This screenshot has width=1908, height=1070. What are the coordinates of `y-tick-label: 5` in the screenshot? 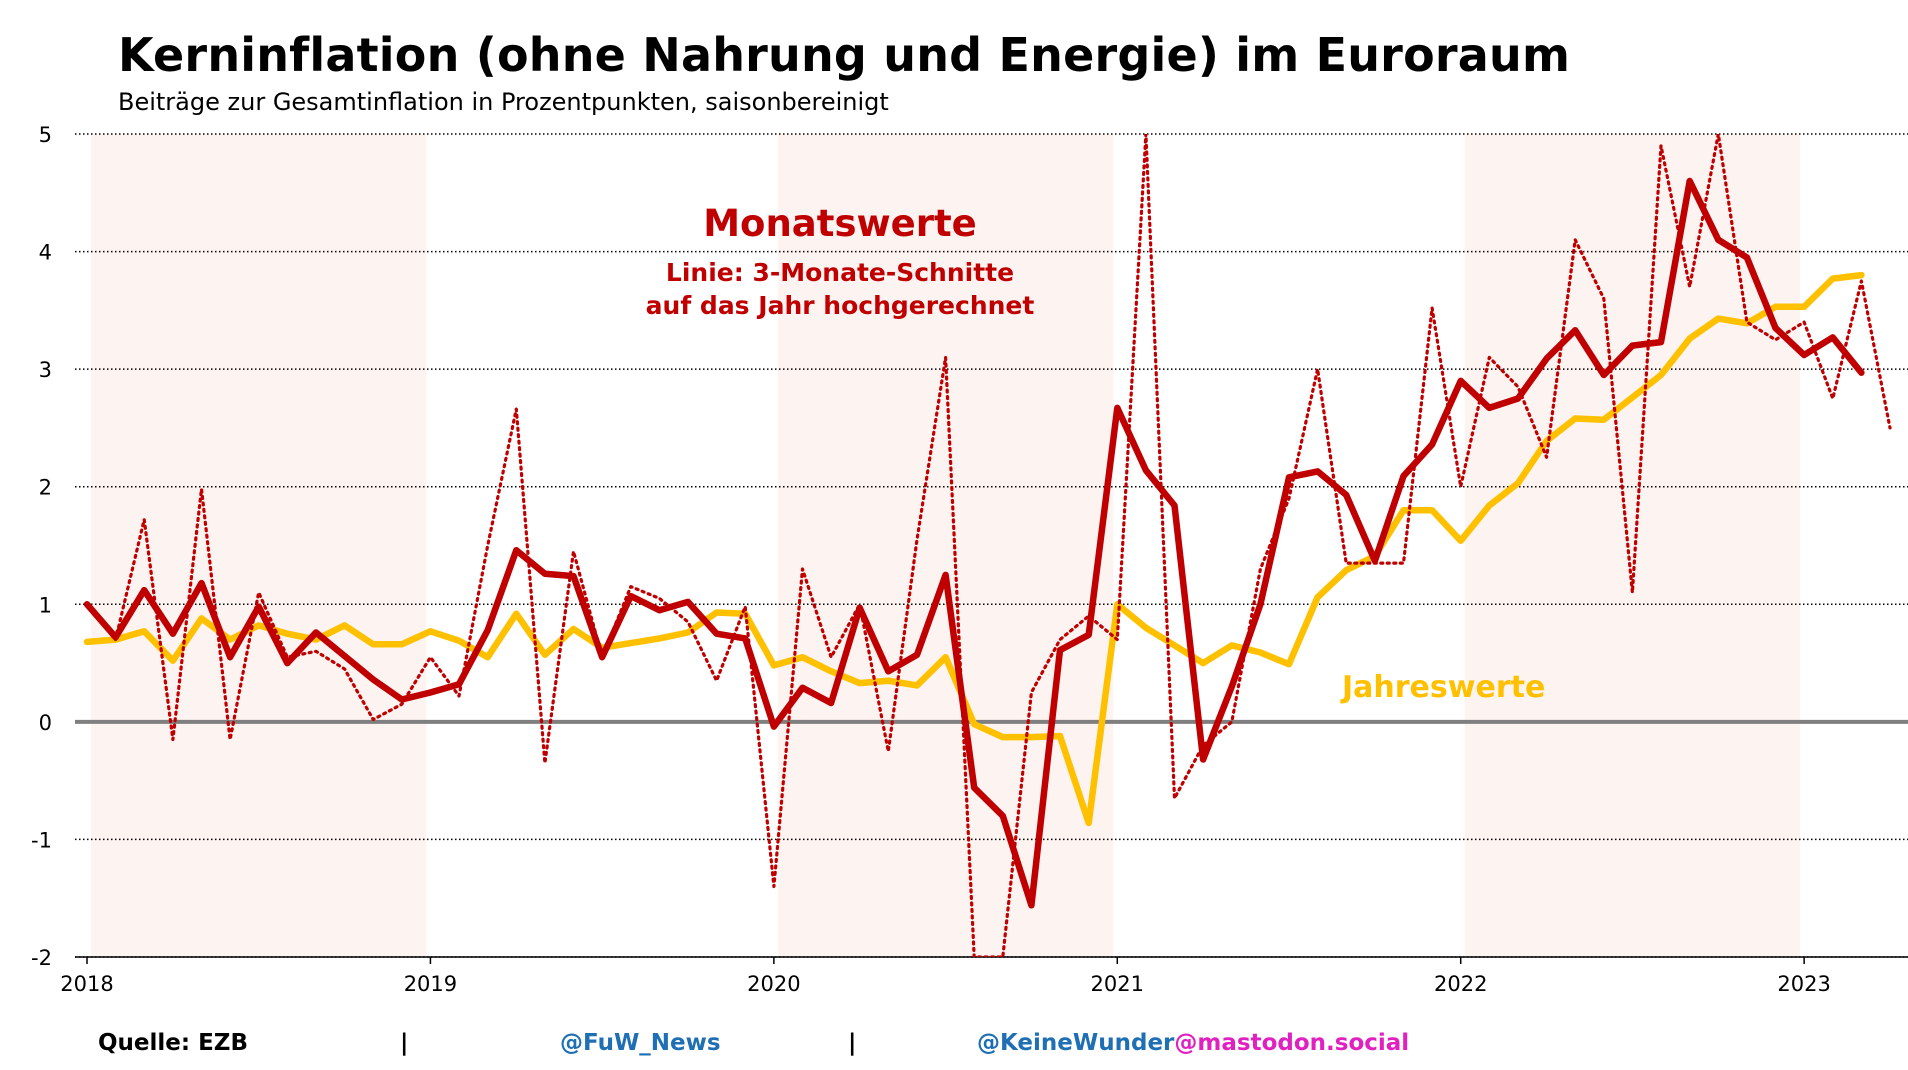 It's located at (45, 135).